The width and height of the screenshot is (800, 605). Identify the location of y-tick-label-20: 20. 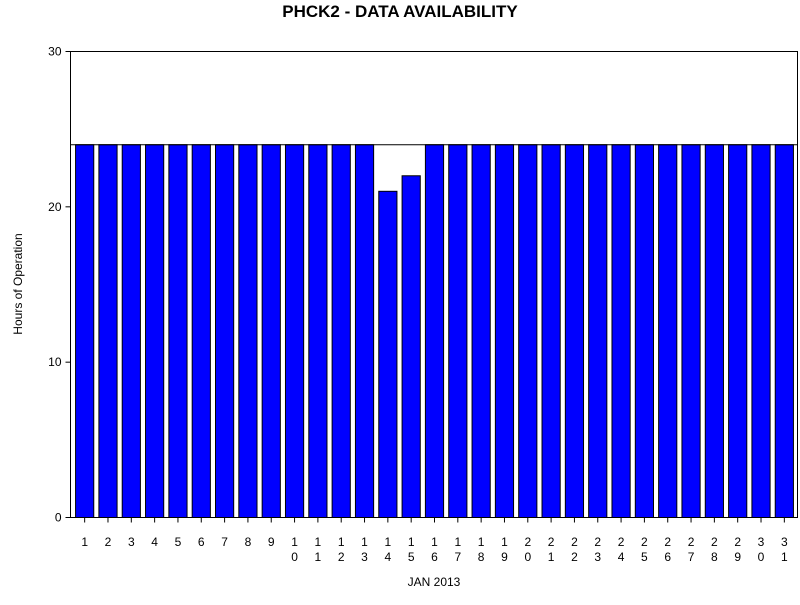
(55, 207).